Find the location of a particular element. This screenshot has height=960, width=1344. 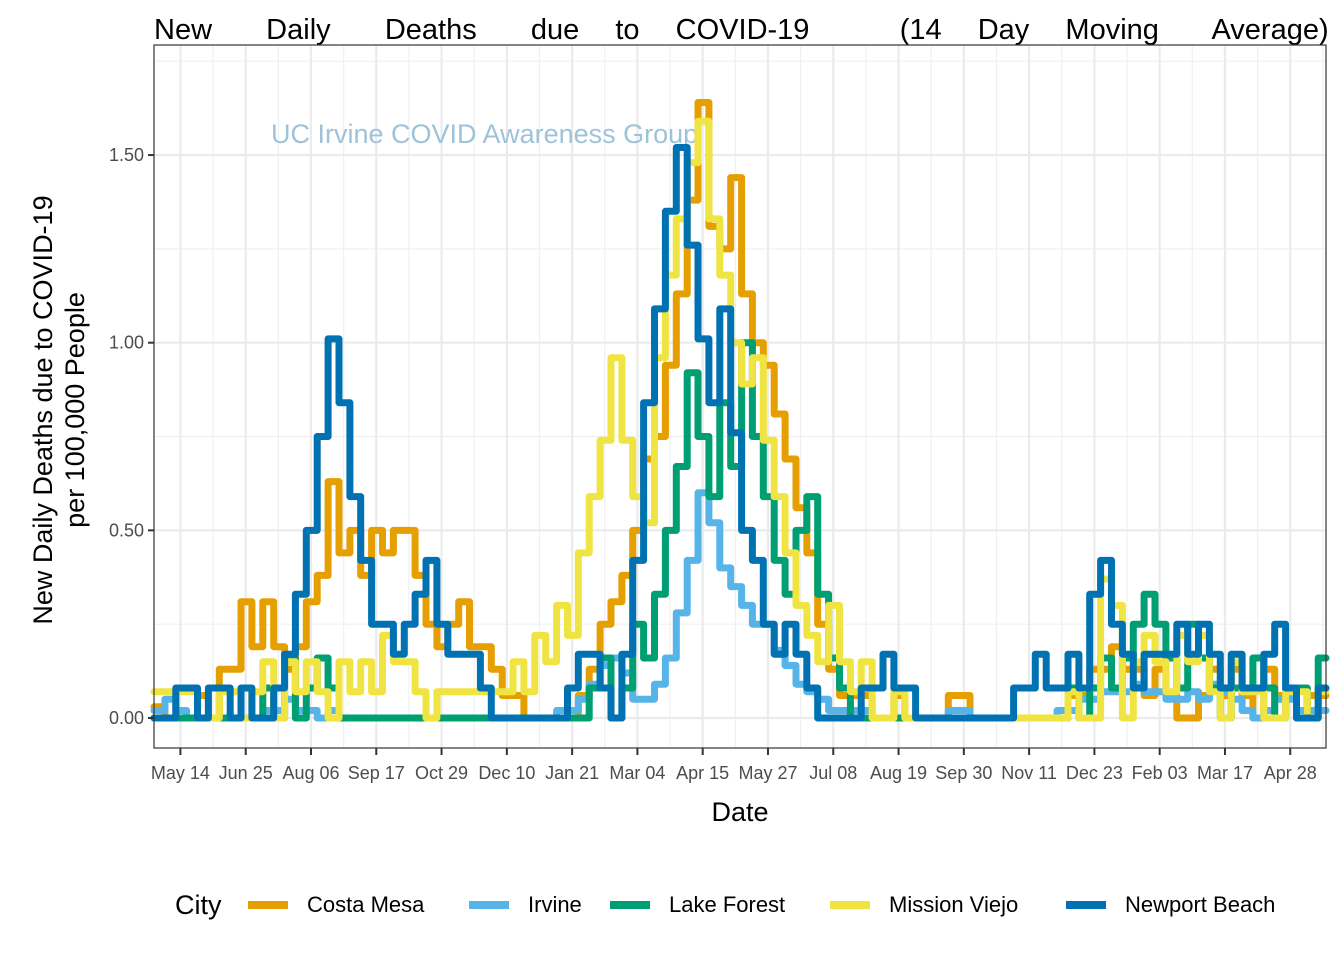

x-tick-label: Mar 04 is located at coordinates (637, 773).